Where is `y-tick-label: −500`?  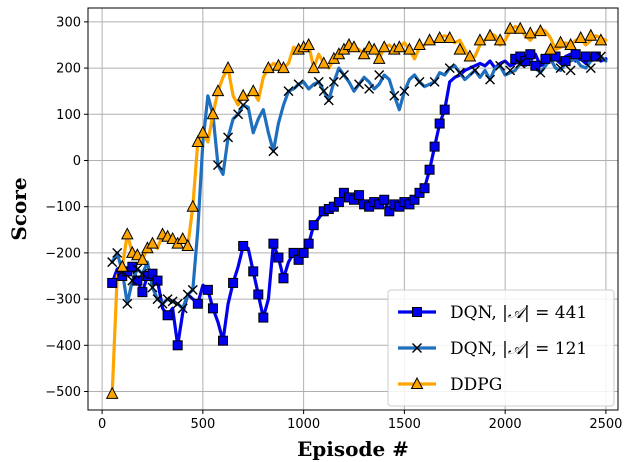
y-tick-label: −500 is located at coordinates (63, 392).